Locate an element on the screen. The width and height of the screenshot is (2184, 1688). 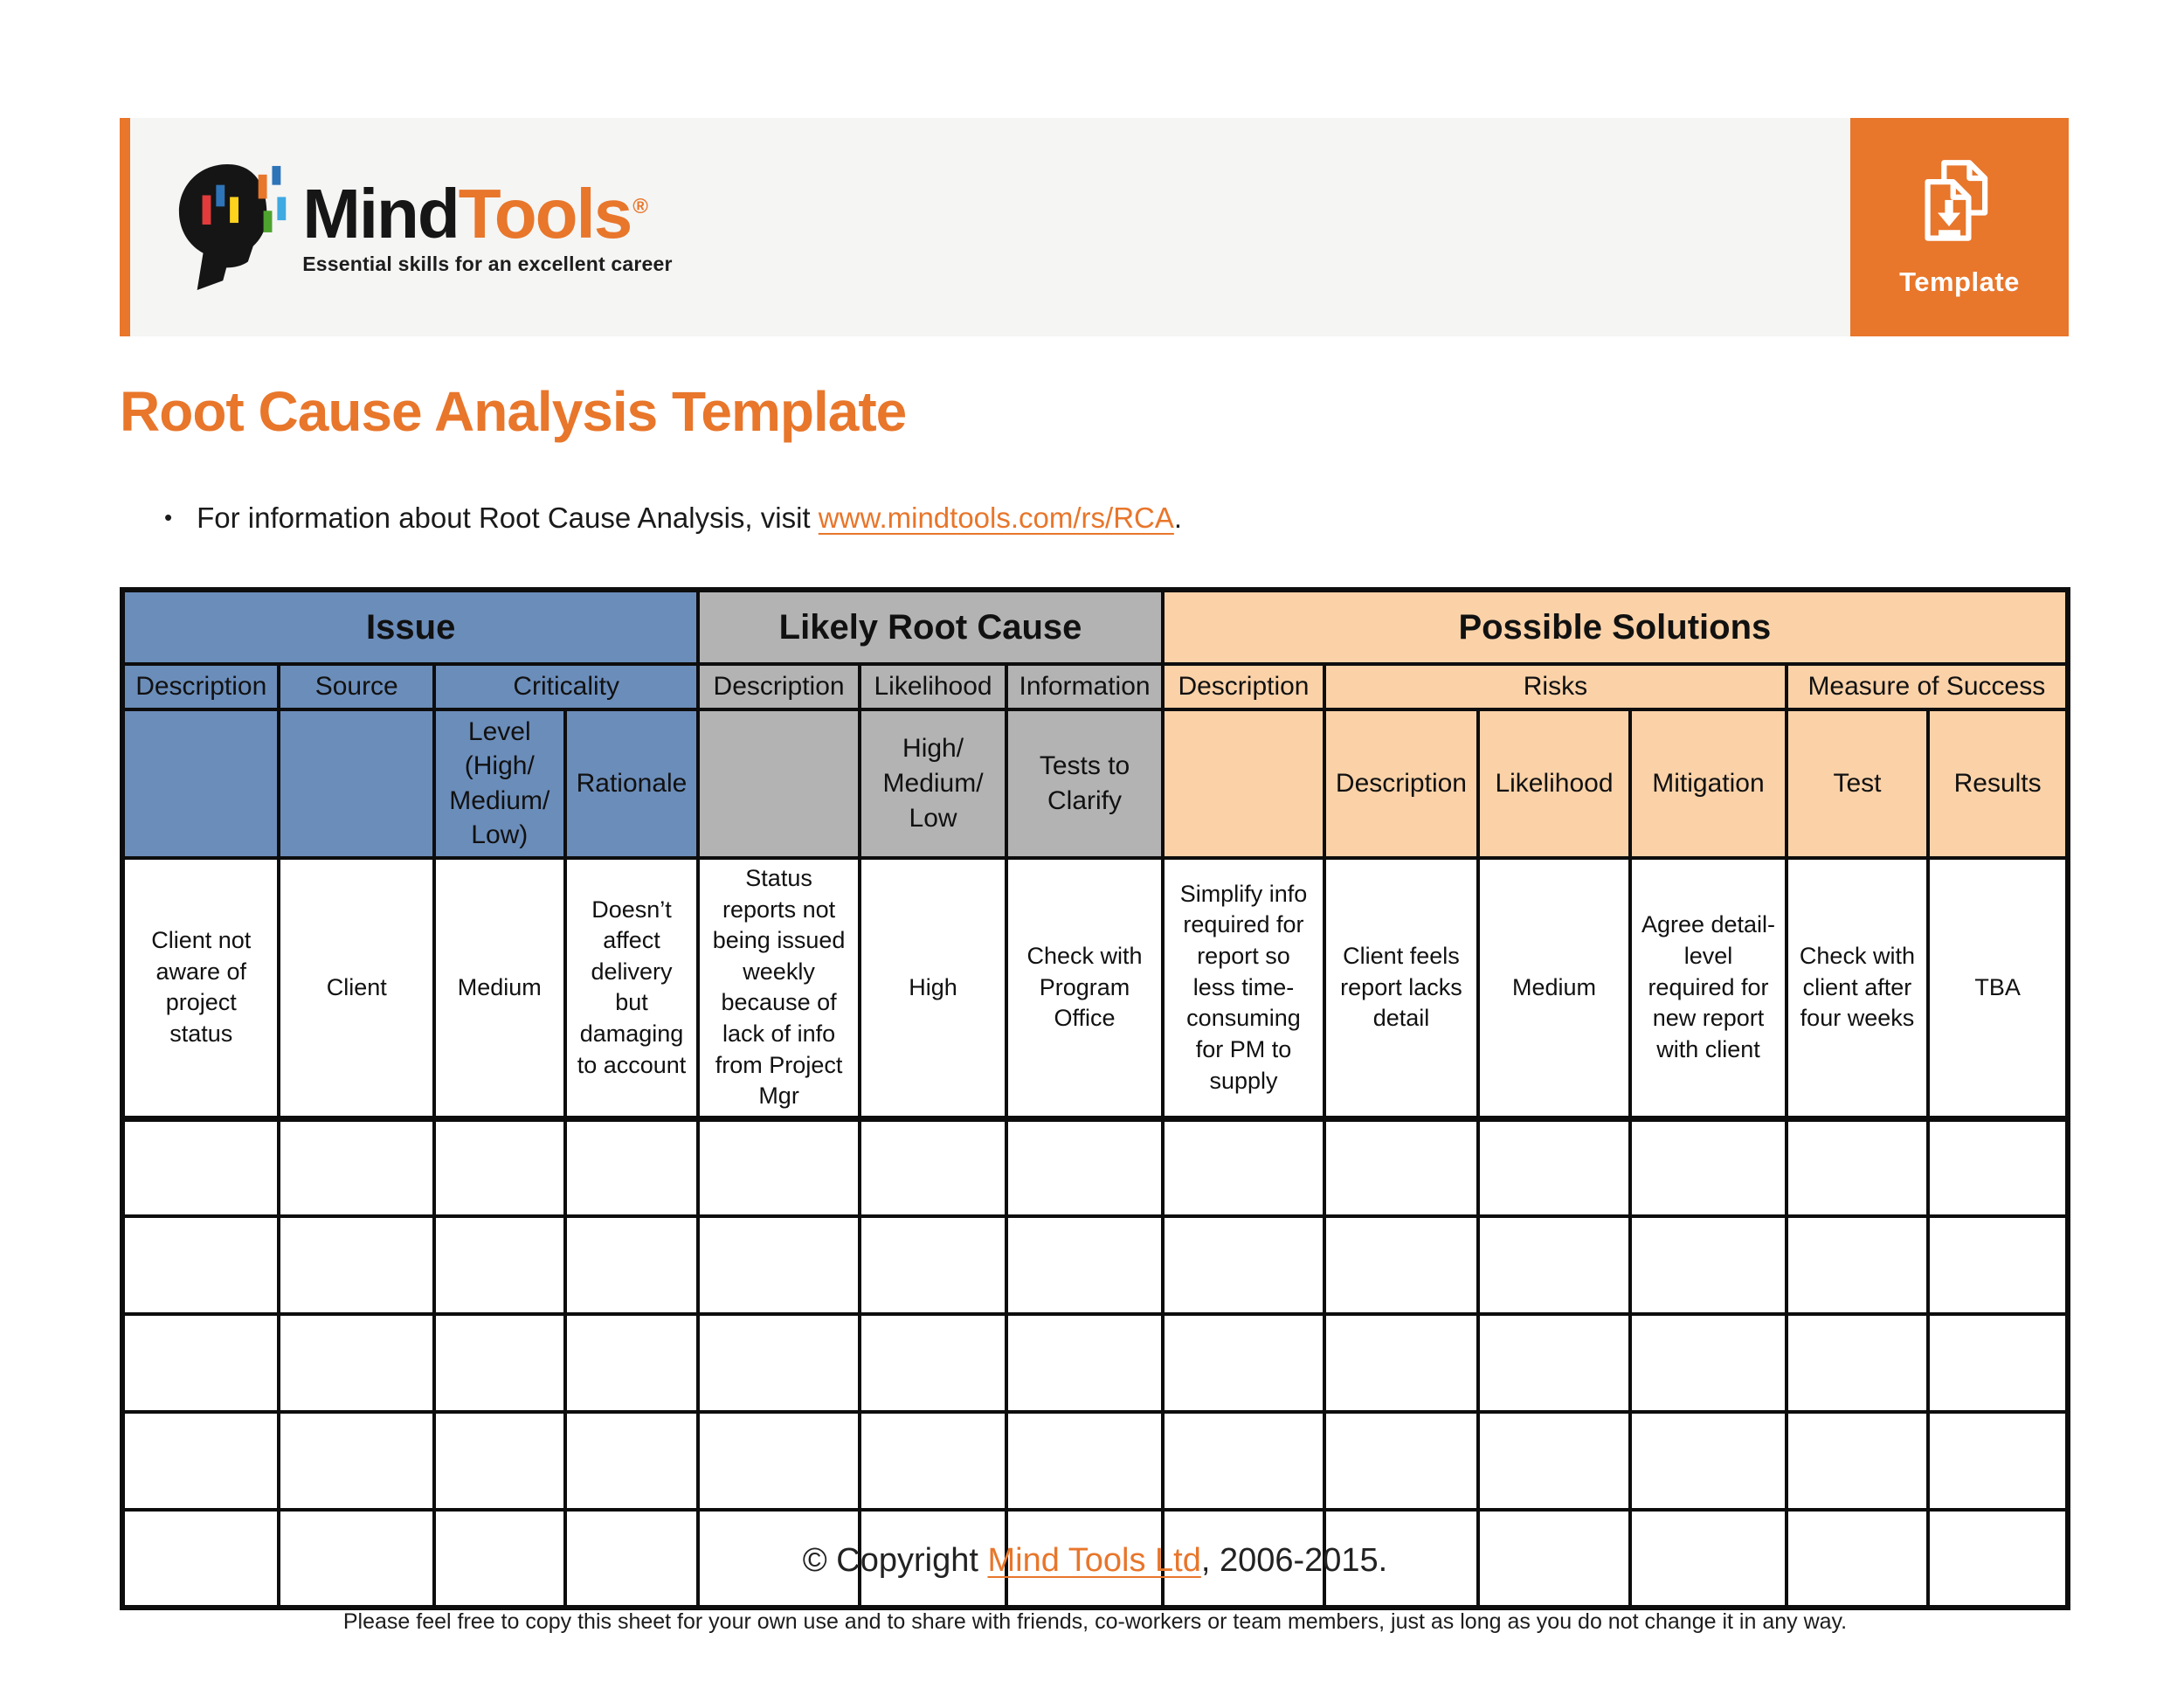
page-title: Root Cause Analysis Template is located at coordinates (513, 411).